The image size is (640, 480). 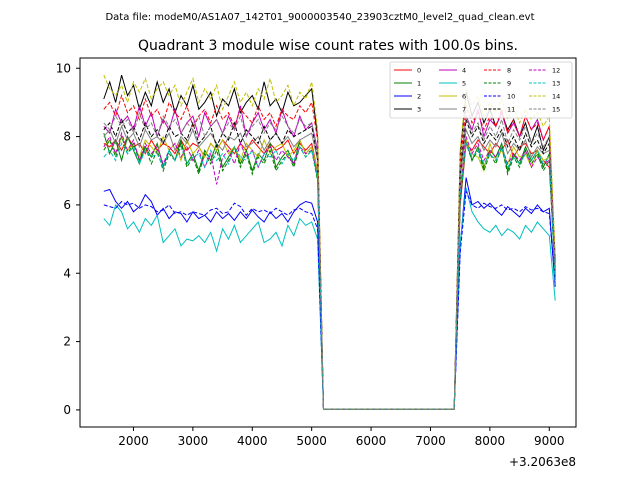 What do you see at coordinates (419, 97) in the screenshot?
I see `legend-label-2: 2` at bounding box center [419, 97].